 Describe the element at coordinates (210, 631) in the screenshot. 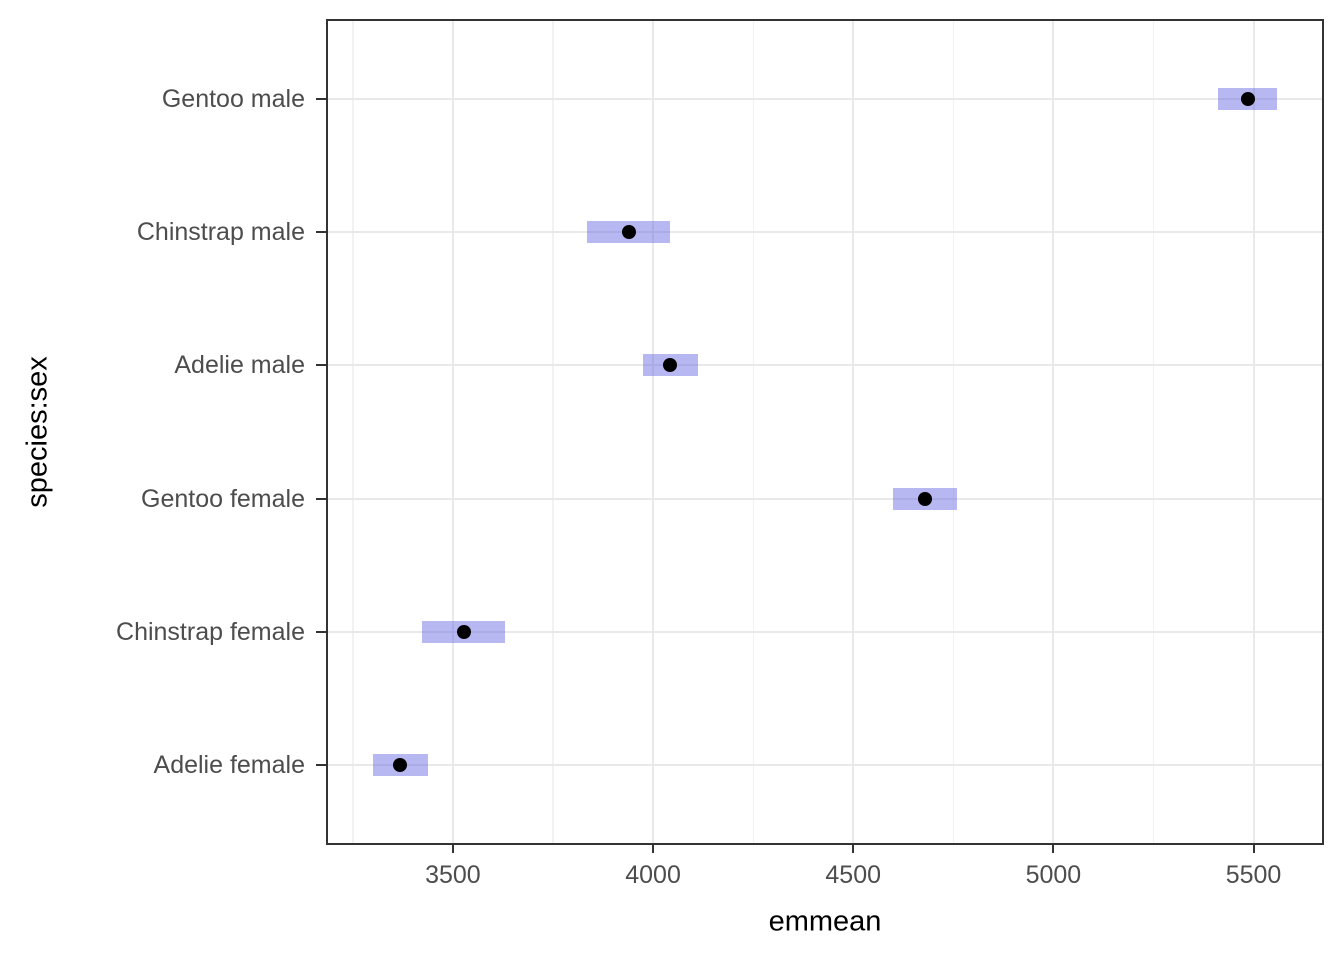

I see `y-axis-category-label: Chinstrap female` at that location.